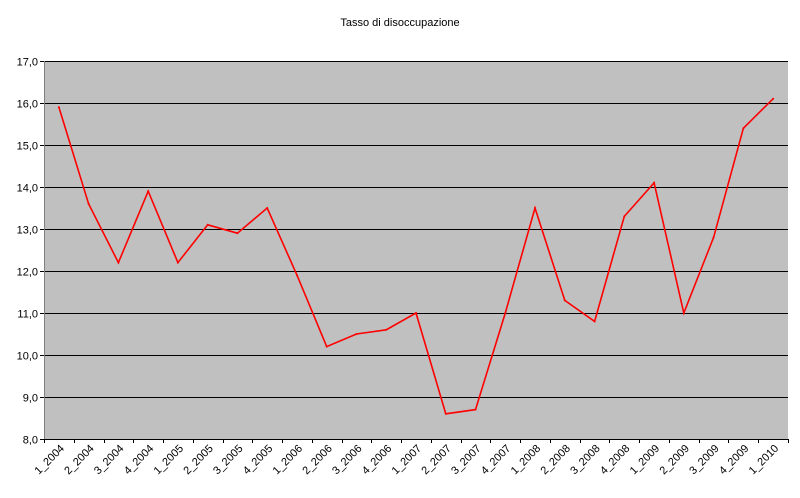  I want to click on x-tick-label: 2_2005, so click(198, 460).